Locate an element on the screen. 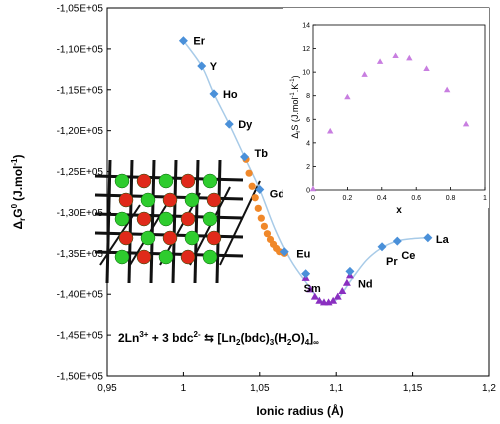  inset-x-tick-label: 1 is located at coordinates (485, 198).